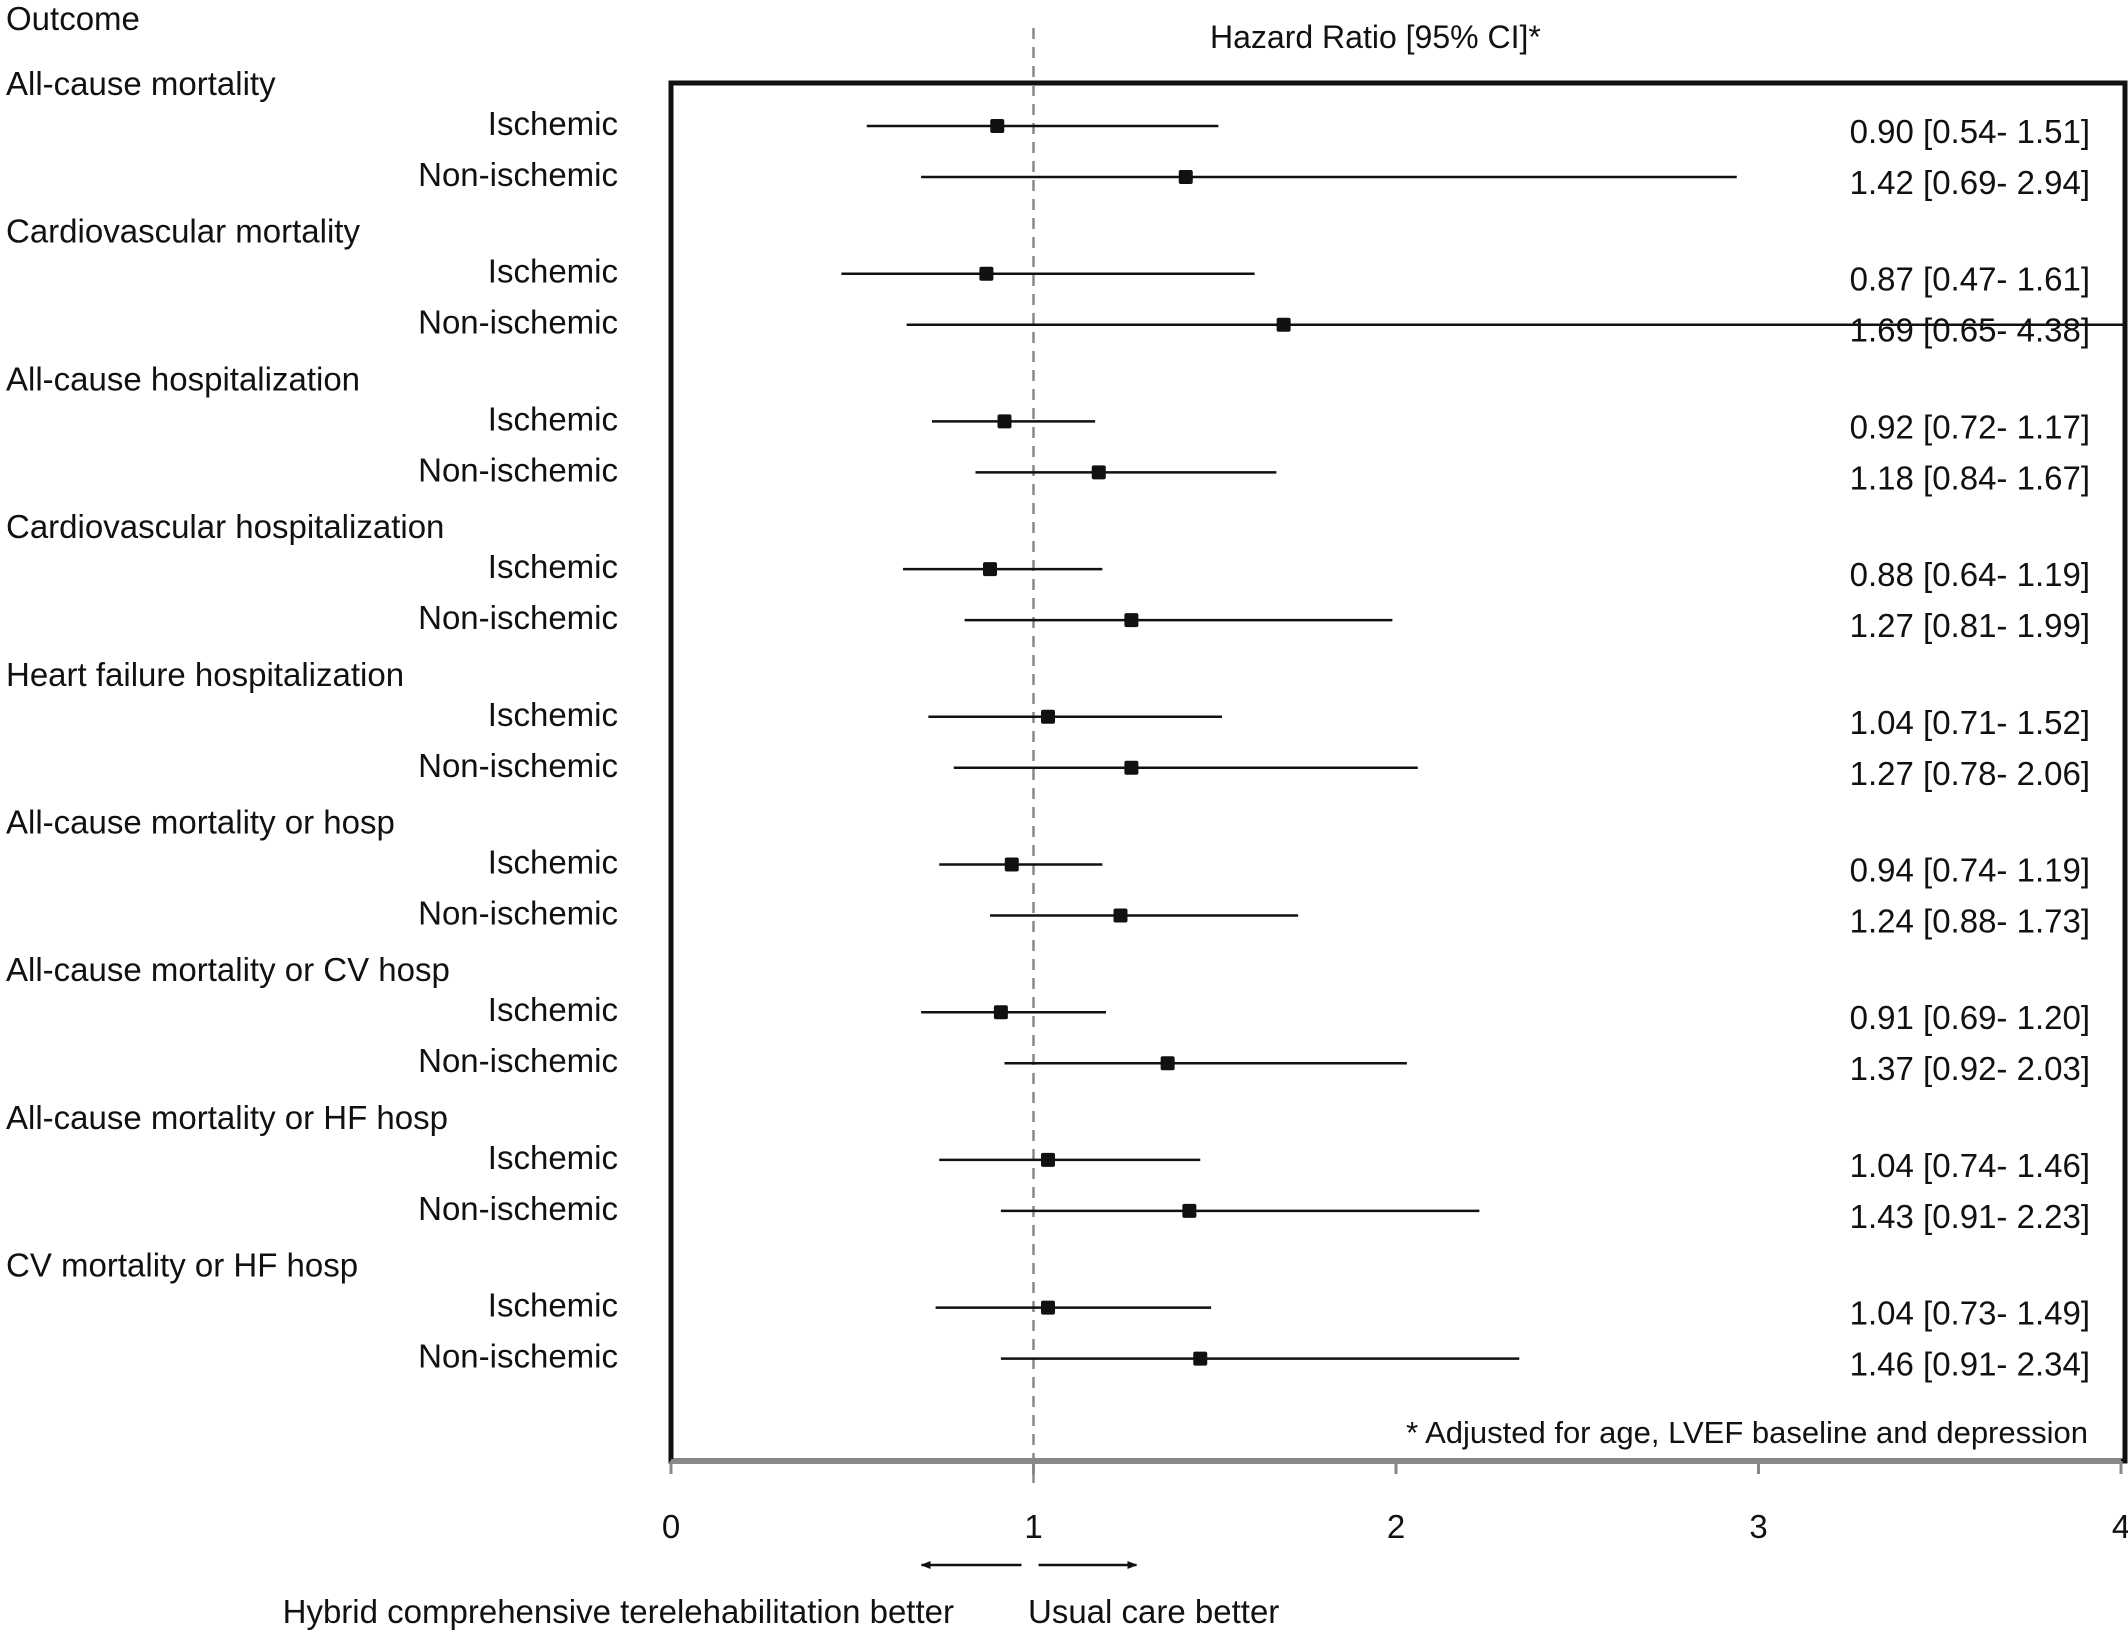 This screenshot has width=2128, height=1637. Describe the element at coordinates (1970, 1017) in the screenshot. I see `hr-ci-value: 0.91 [0.69- 1.20]` at that location.